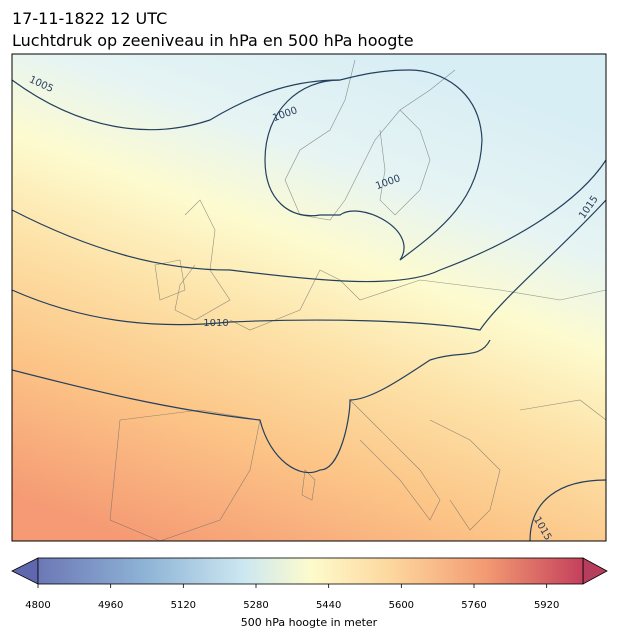 This screenshot has width=618, height=639. What do you see at coordinates (328, 605) in the screenshot?
I see `colorbar-tick-label: 5440` at bounding box center [328, 605].